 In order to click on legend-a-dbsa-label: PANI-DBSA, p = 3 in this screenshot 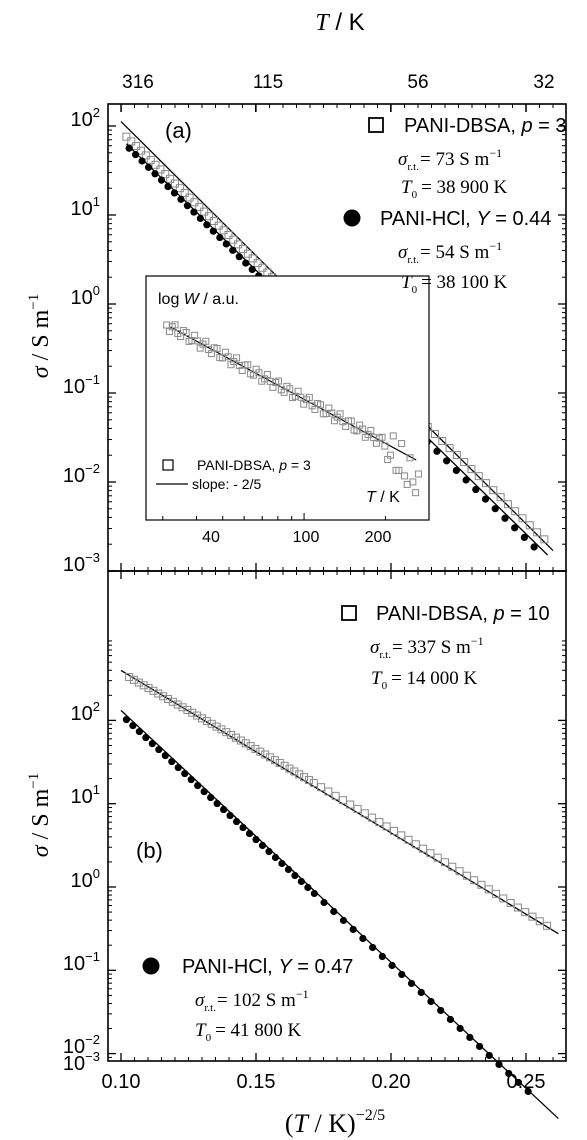, I will do `click(485, 126)`.